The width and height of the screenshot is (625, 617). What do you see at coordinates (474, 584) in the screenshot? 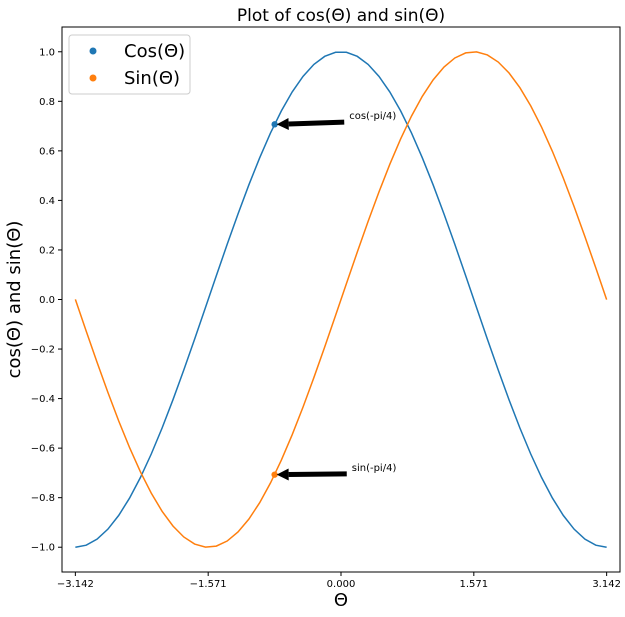
I see `x-tick-label: 1.571` at bounding box center [474, 584].